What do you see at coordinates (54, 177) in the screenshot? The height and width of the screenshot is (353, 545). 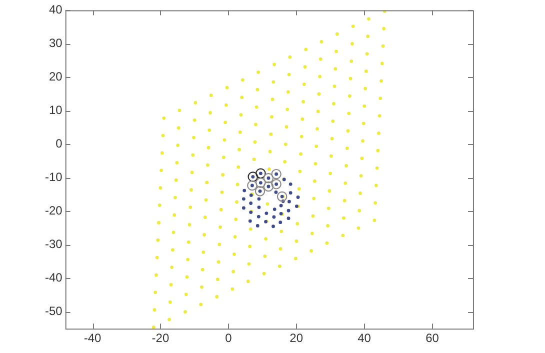 I see `y-tick-label: -10` at bounding box center [54, 177].